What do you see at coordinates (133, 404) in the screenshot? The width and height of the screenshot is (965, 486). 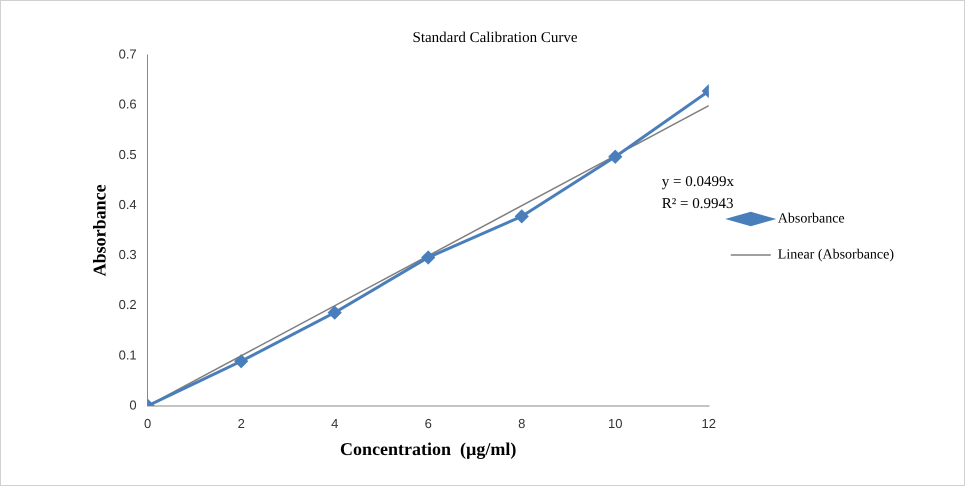 I see `y-tick-label: 0` at bounding box center [133, 404].